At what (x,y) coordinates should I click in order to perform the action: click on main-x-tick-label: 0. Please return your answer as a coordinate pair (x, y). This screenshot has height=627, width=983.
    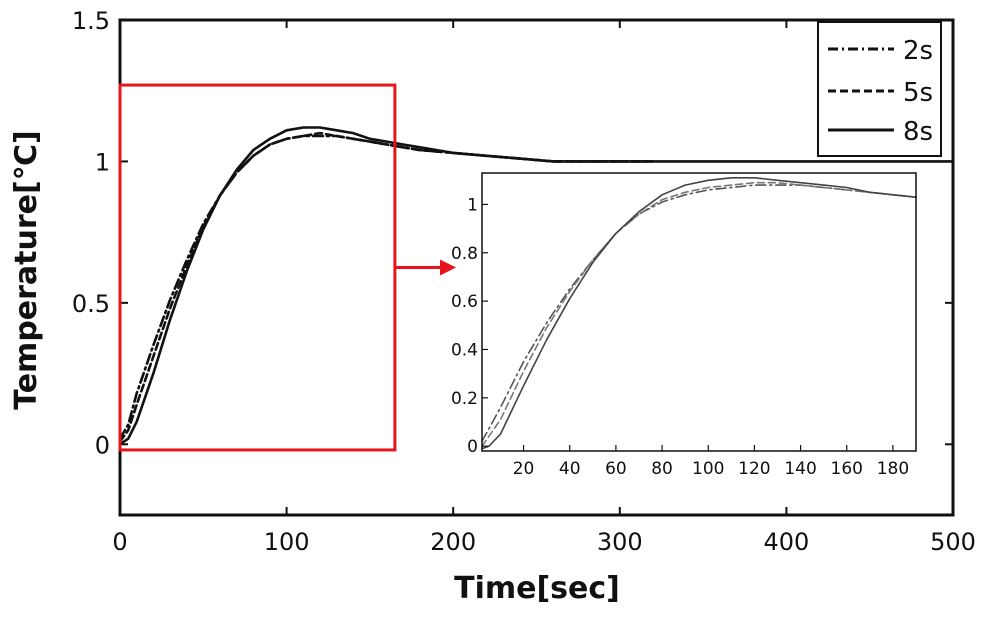
    Looking at the image, I should click on (119, 542).